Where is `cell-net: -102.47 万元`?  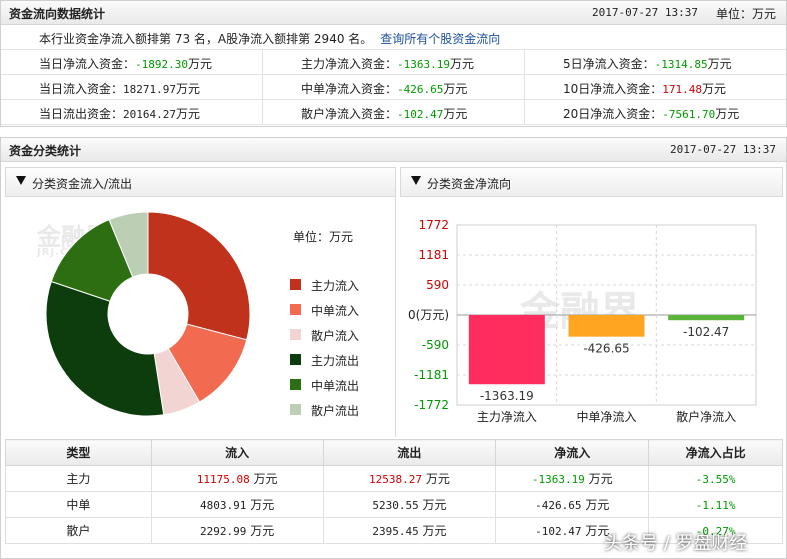 cell-net: -102.47 万元 is located at coordinates (572, 530).